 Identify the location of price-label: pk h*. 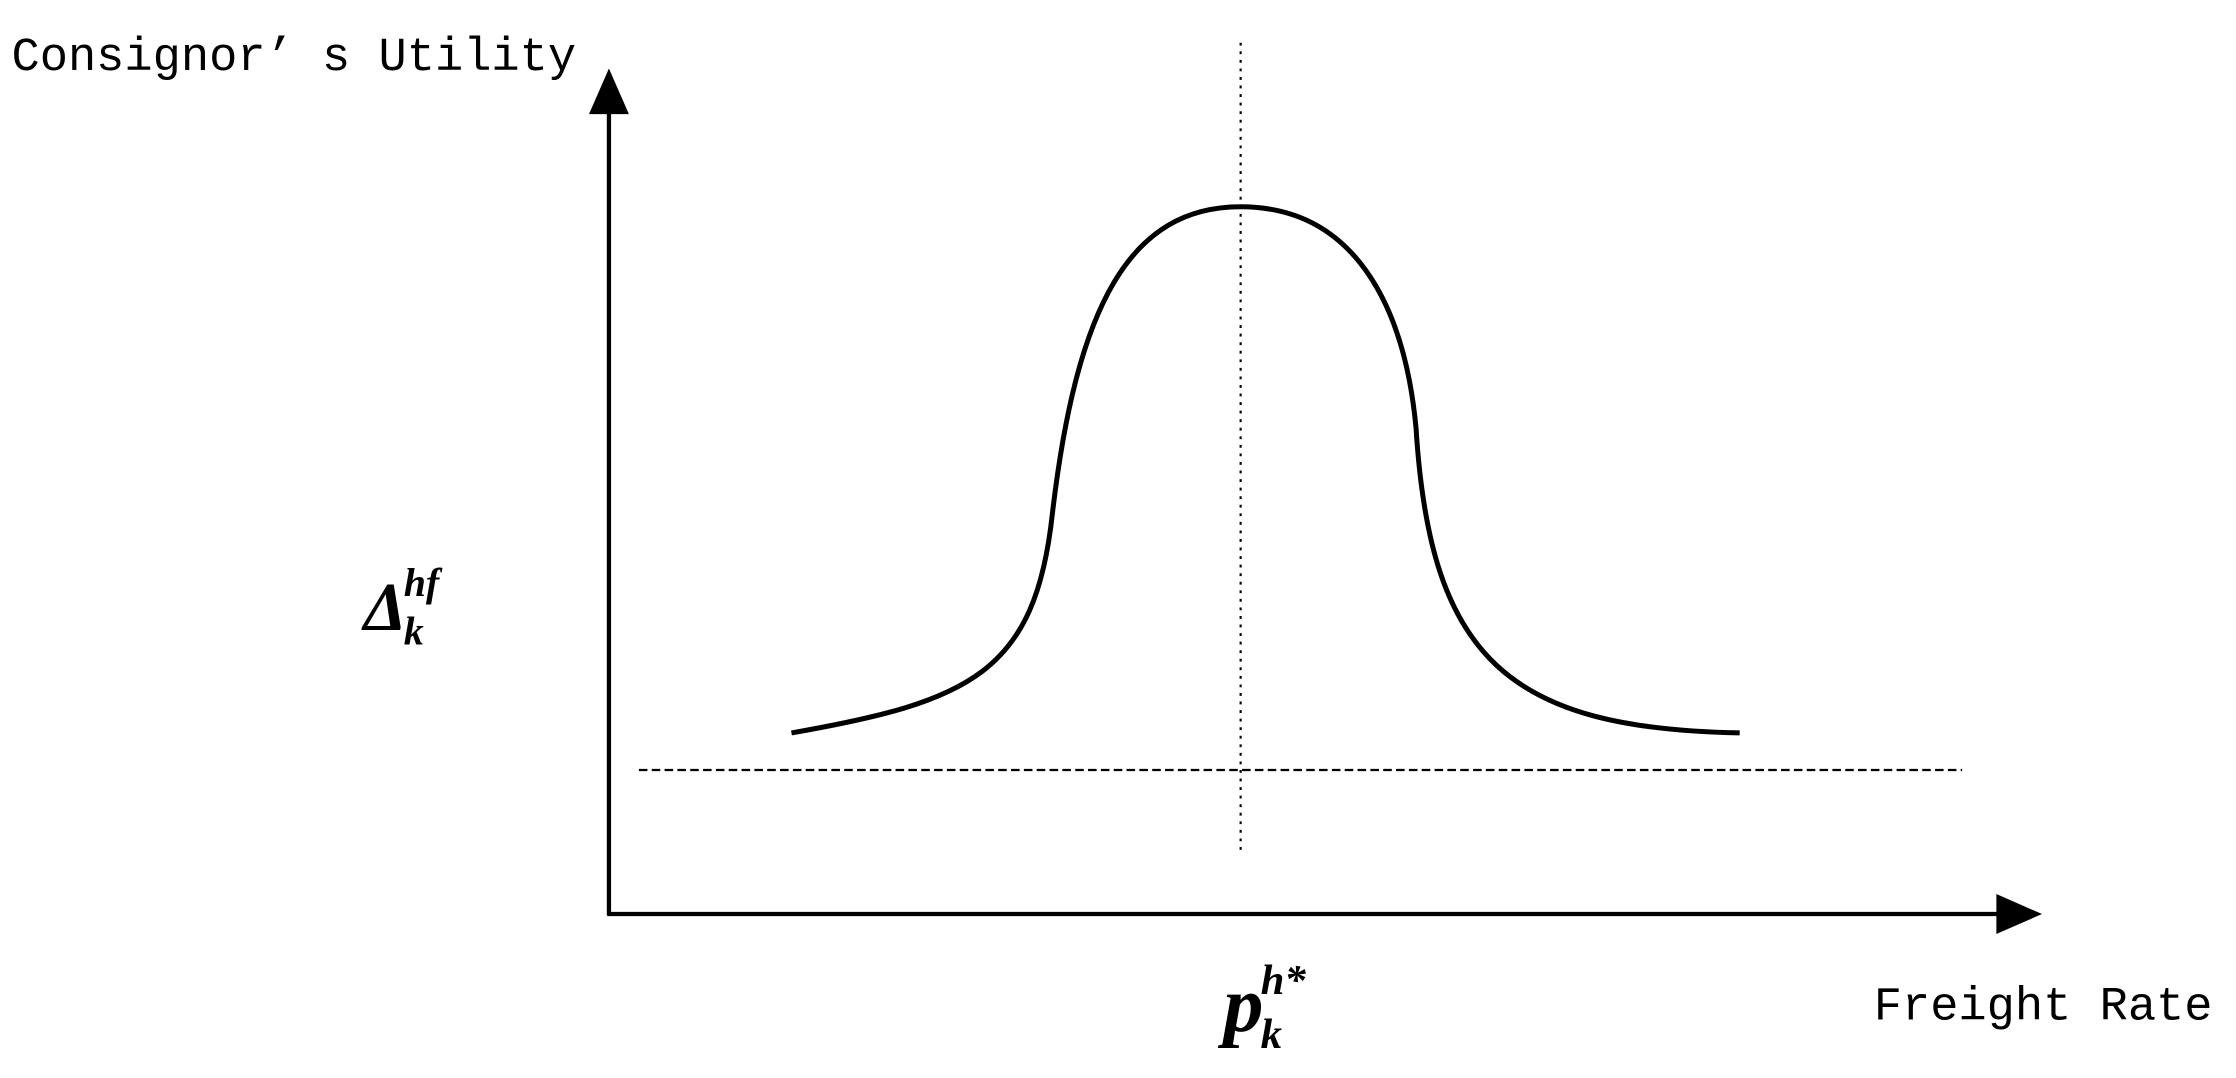
(1262, 1007).